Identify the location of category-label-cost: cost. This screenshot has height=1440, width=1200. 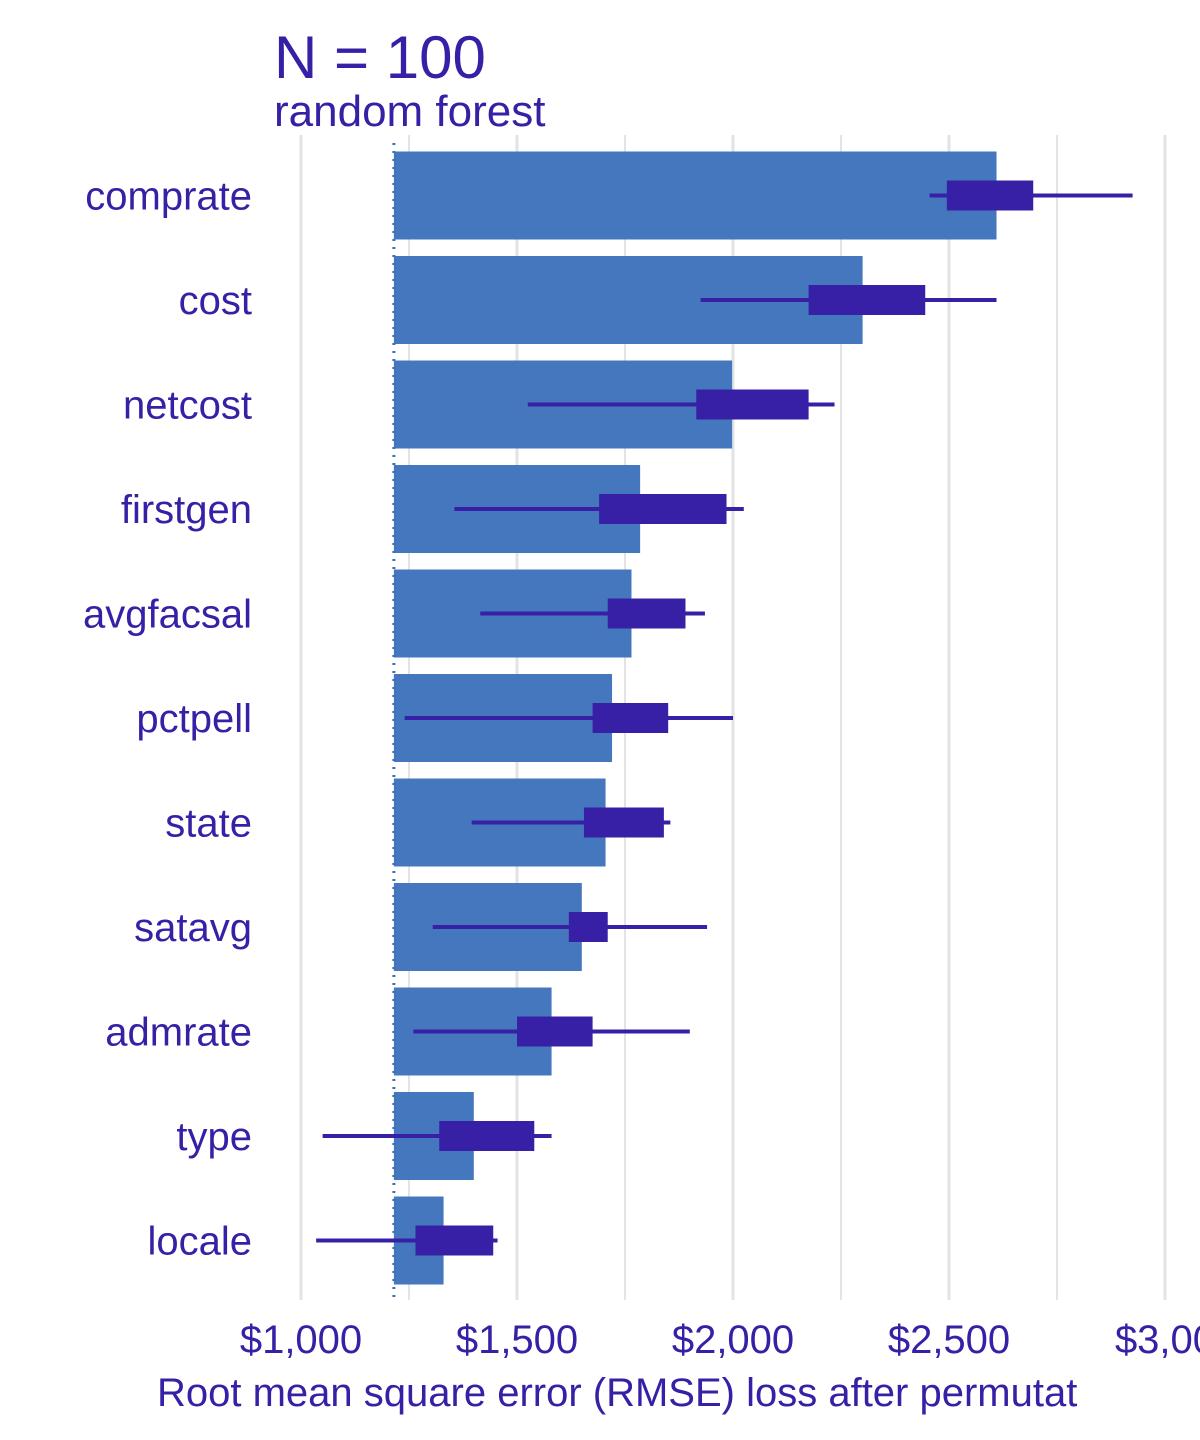
(215, 301).